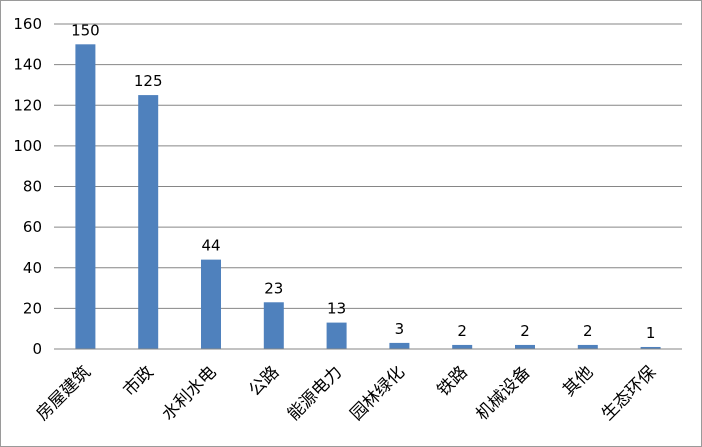 The width and height of the screenshot is (702, 447). What do you see at coordinates (27, 105) in the screenshot?
I see `y-tick-label: 120` at bounding box center [27, 105].